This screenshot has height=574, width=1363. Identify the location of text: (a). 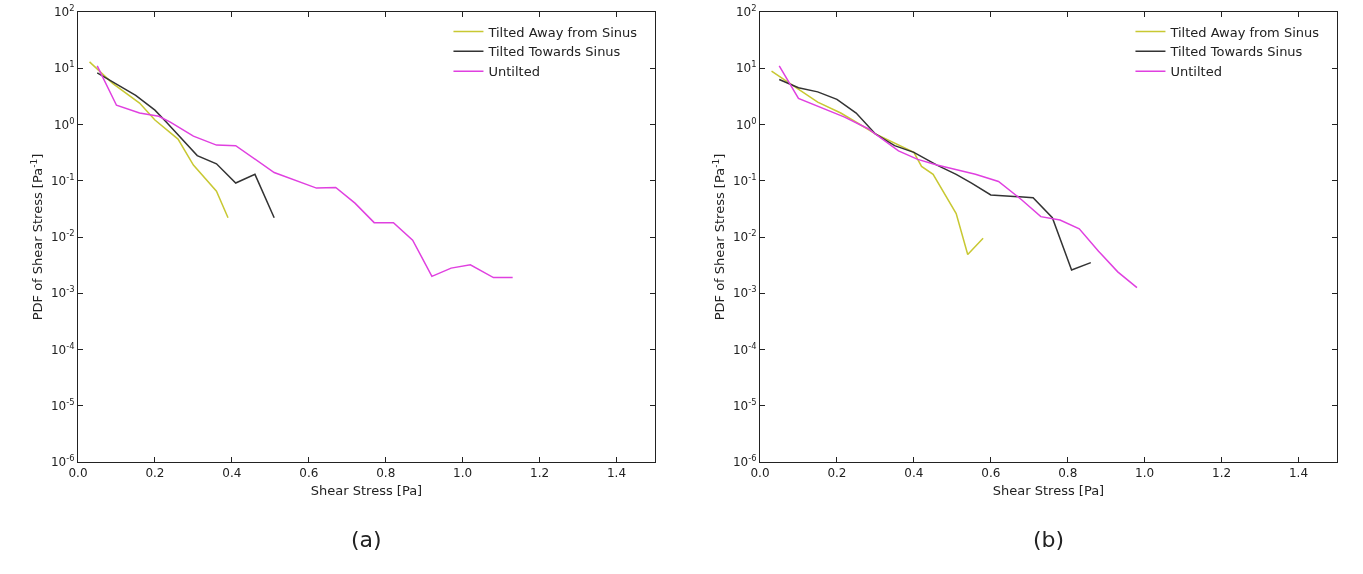
(366, 539).